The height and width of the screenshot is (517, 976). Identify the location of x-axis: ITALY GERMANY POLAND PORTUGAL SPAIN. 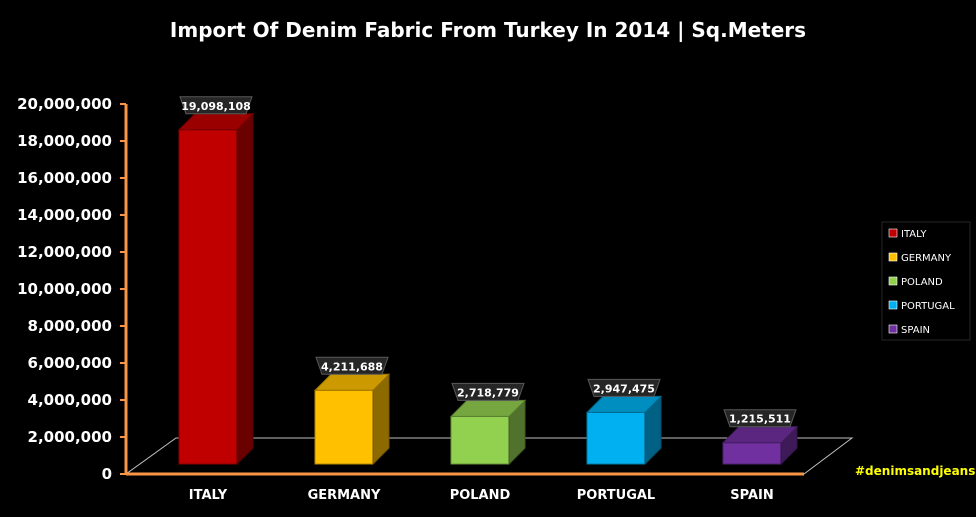
(465, 487).